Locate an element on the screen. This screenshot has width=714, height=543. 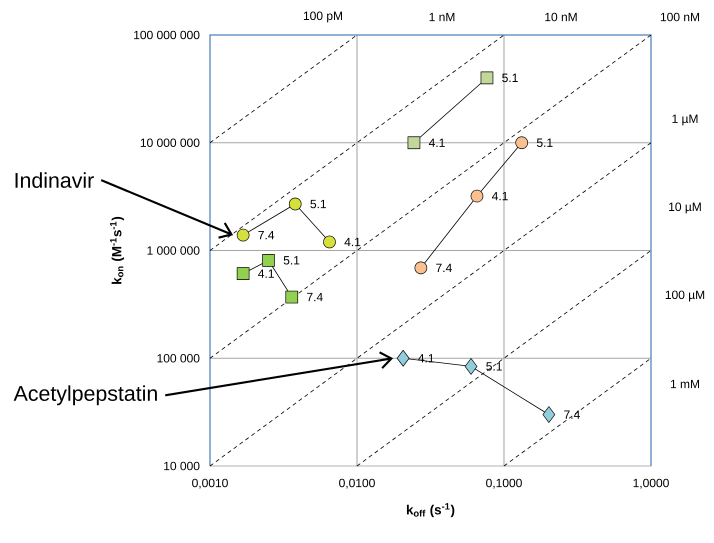
text: 10 nM is located at coordinates (561, 17).